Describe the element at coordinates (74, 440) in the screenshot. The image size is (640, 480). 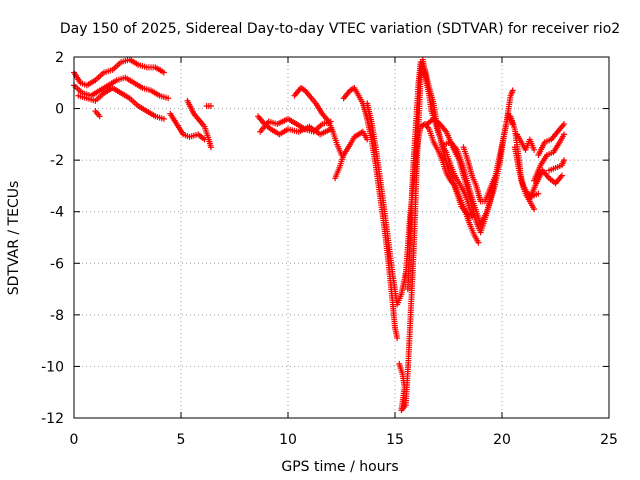
I see `x-tick-label: 0` at that location.